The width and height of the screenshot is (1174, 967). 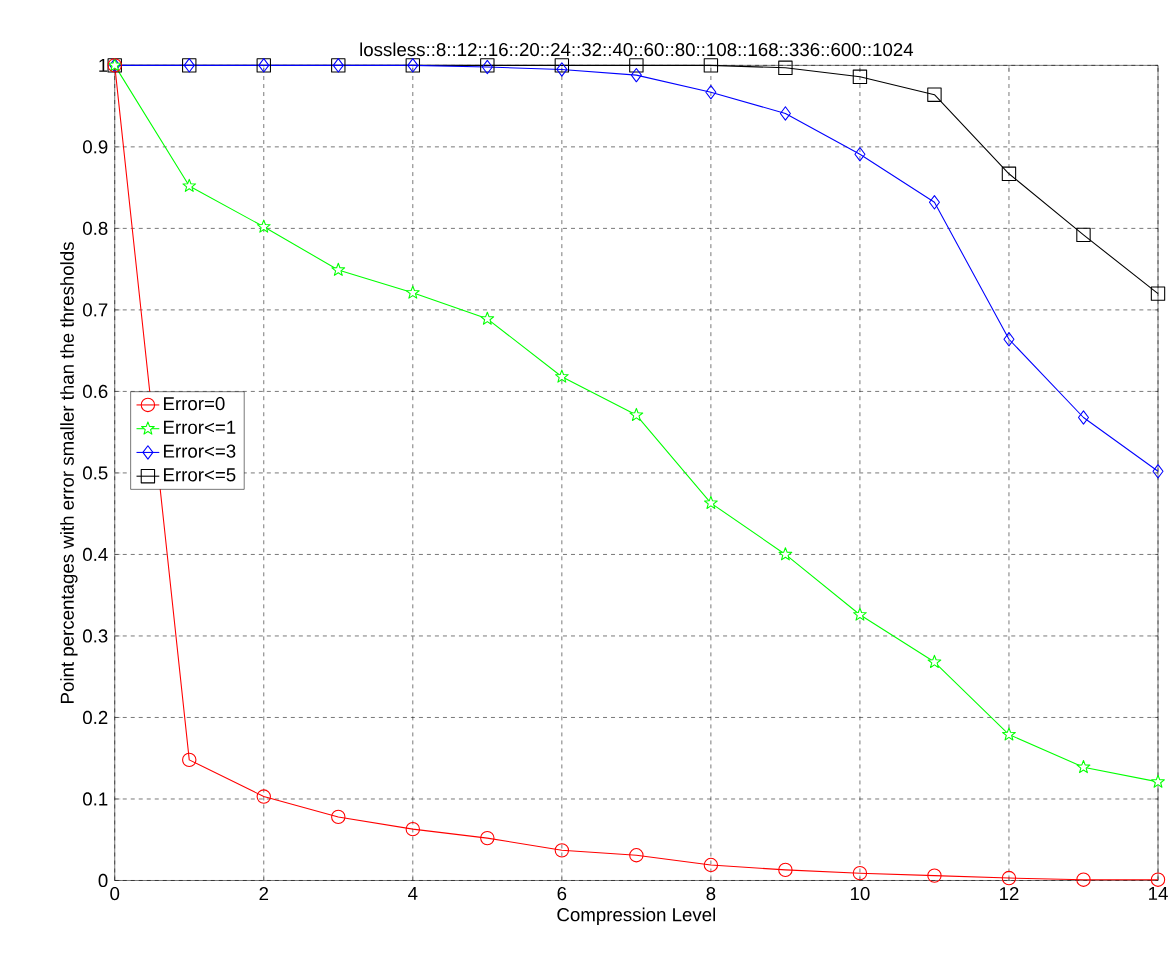 I want to click on y-tick-label: 0.1, so click(x=95, y=799).